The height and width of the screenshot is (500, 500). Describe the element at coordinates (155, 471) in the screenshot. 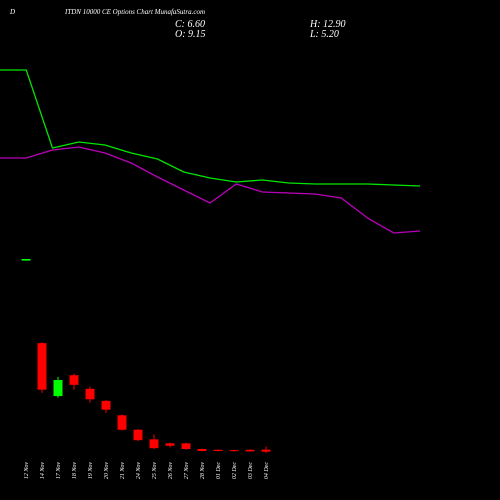

I see `x-tick-label: 25 Nov` at that location.